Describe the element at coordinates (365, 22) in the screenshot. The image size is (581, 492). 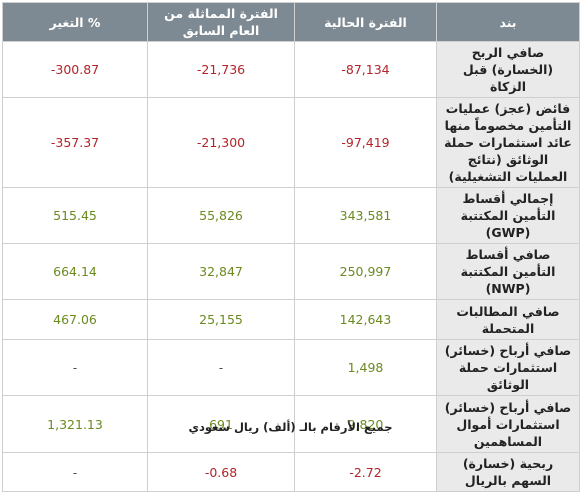
I see `header-current-period: الفترة الحالية` at that location.